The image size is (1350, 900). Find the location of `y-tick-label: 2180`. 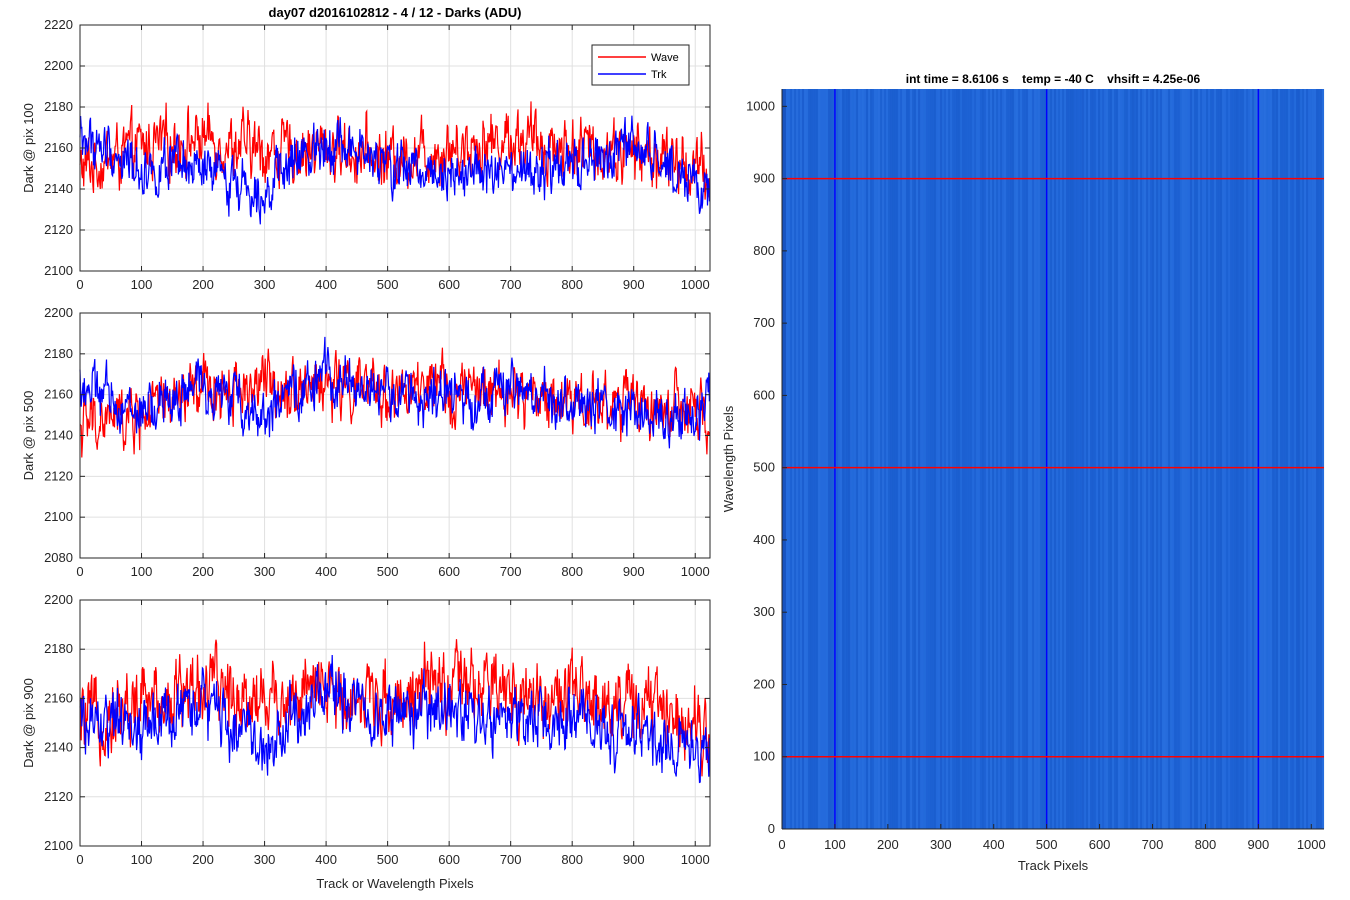

y-tick-label: 2180 is located at coordinates (58, 353).